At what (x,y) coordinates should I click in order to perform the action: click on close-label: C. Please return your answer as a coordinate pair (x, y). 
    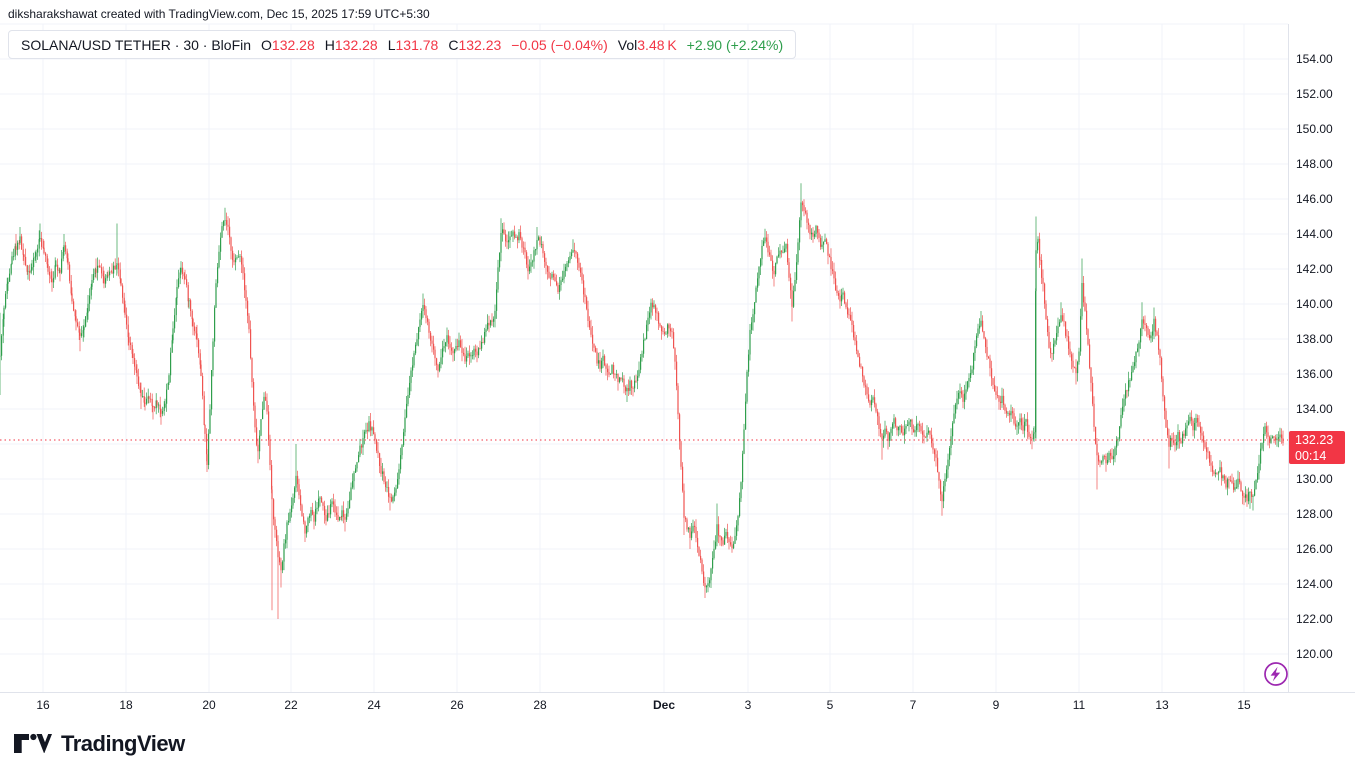
    Looking at the image, I should click on (453, 44).